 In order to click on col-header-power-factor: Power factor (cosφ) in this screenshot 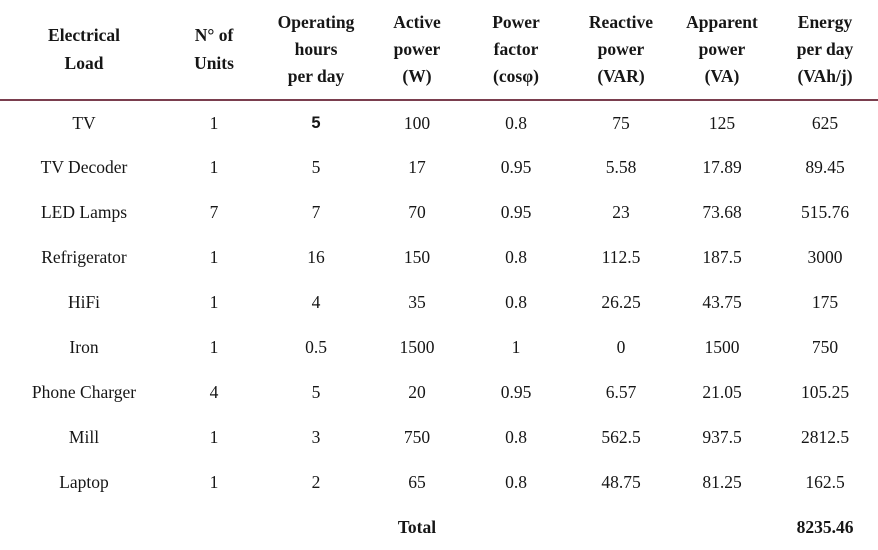, I will do `click(516, 50)`.